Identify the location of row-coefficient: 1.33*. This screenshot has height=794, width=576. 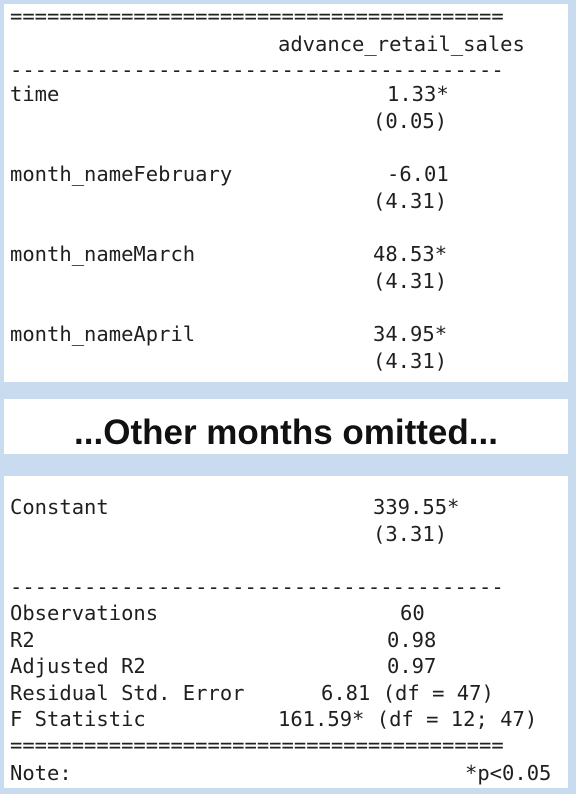
(418, 94).